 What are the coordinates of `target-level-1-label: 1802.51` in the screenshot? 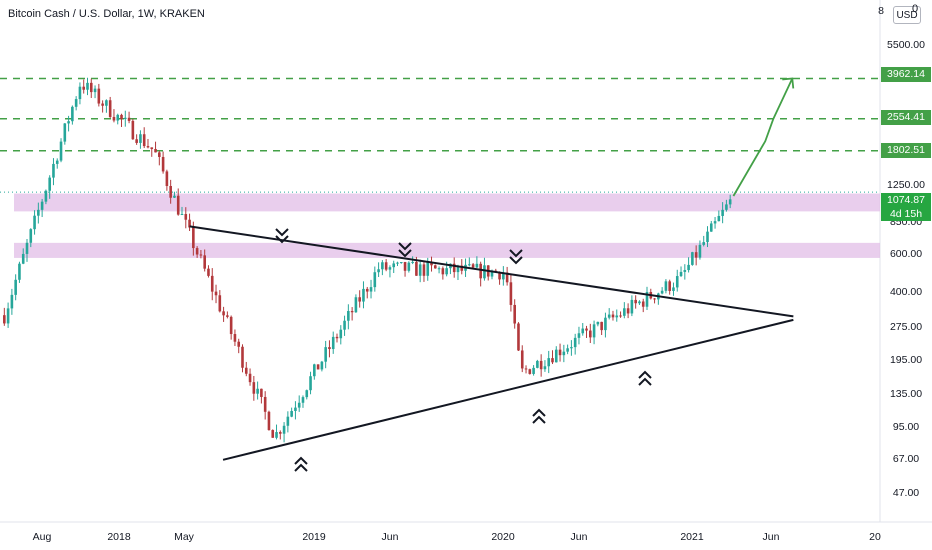 It's located at (906, 150).